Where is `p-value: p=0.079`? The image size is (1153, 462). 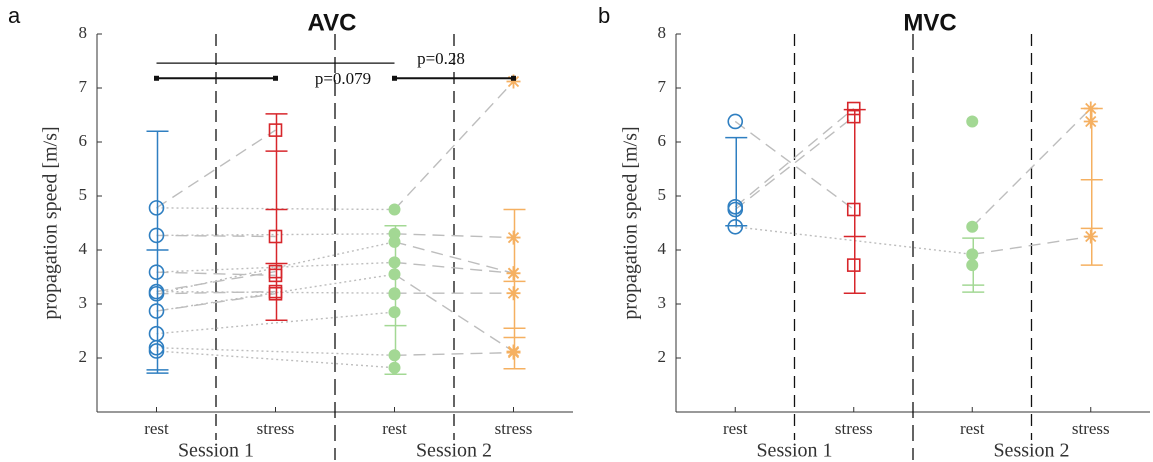
p-value: p=0.079 is located at coordinates (343, 78).